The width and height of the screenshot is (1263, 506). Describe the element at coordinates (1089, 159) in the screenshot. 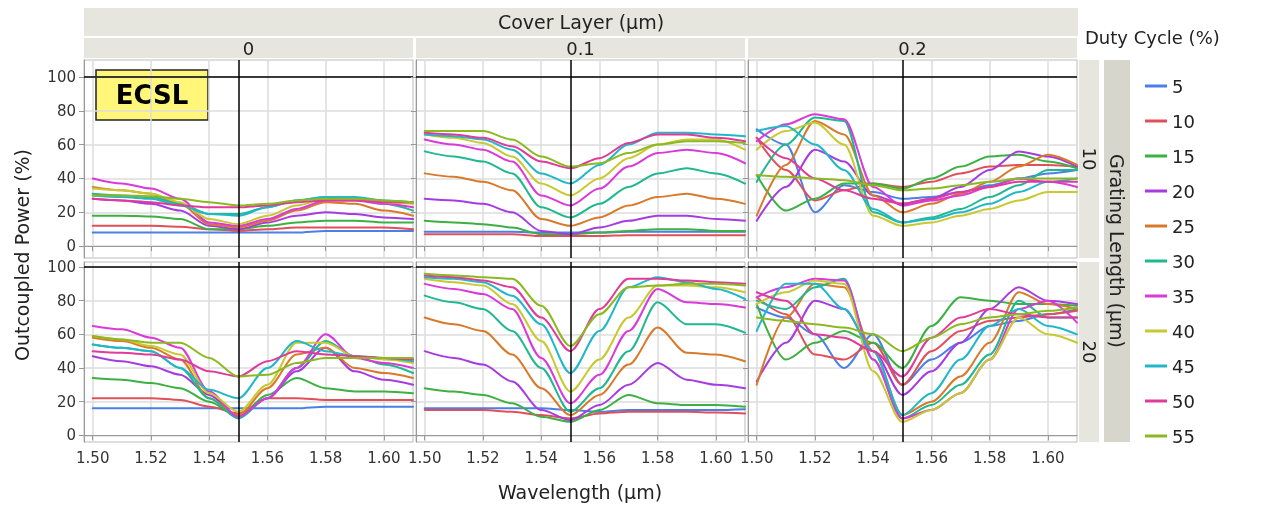

I see `y2-axis-title: 10` at that location.